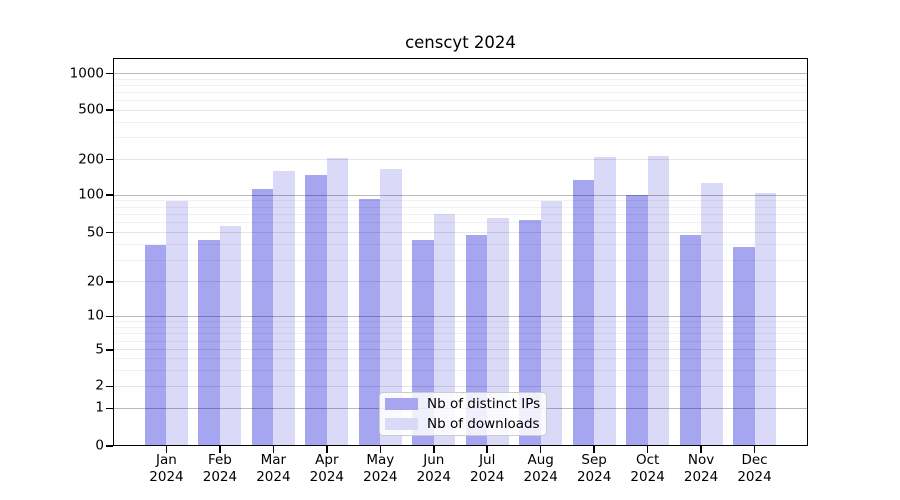 This screenshot has height=500, width=900. Describe the element at coordinates (284, 308) in the screenshot. I see `bar-downloads-mar` at that location.